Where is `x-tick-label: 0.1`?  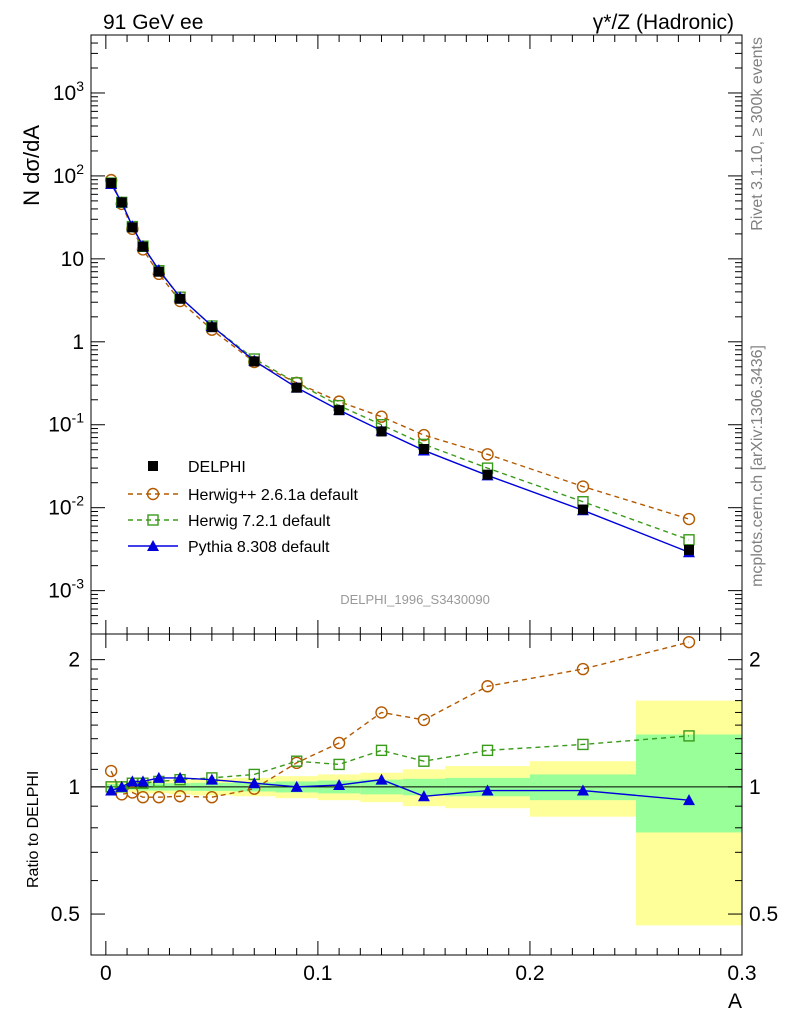 x-tick-label: 0.1 is located at coordinates (317, 973).